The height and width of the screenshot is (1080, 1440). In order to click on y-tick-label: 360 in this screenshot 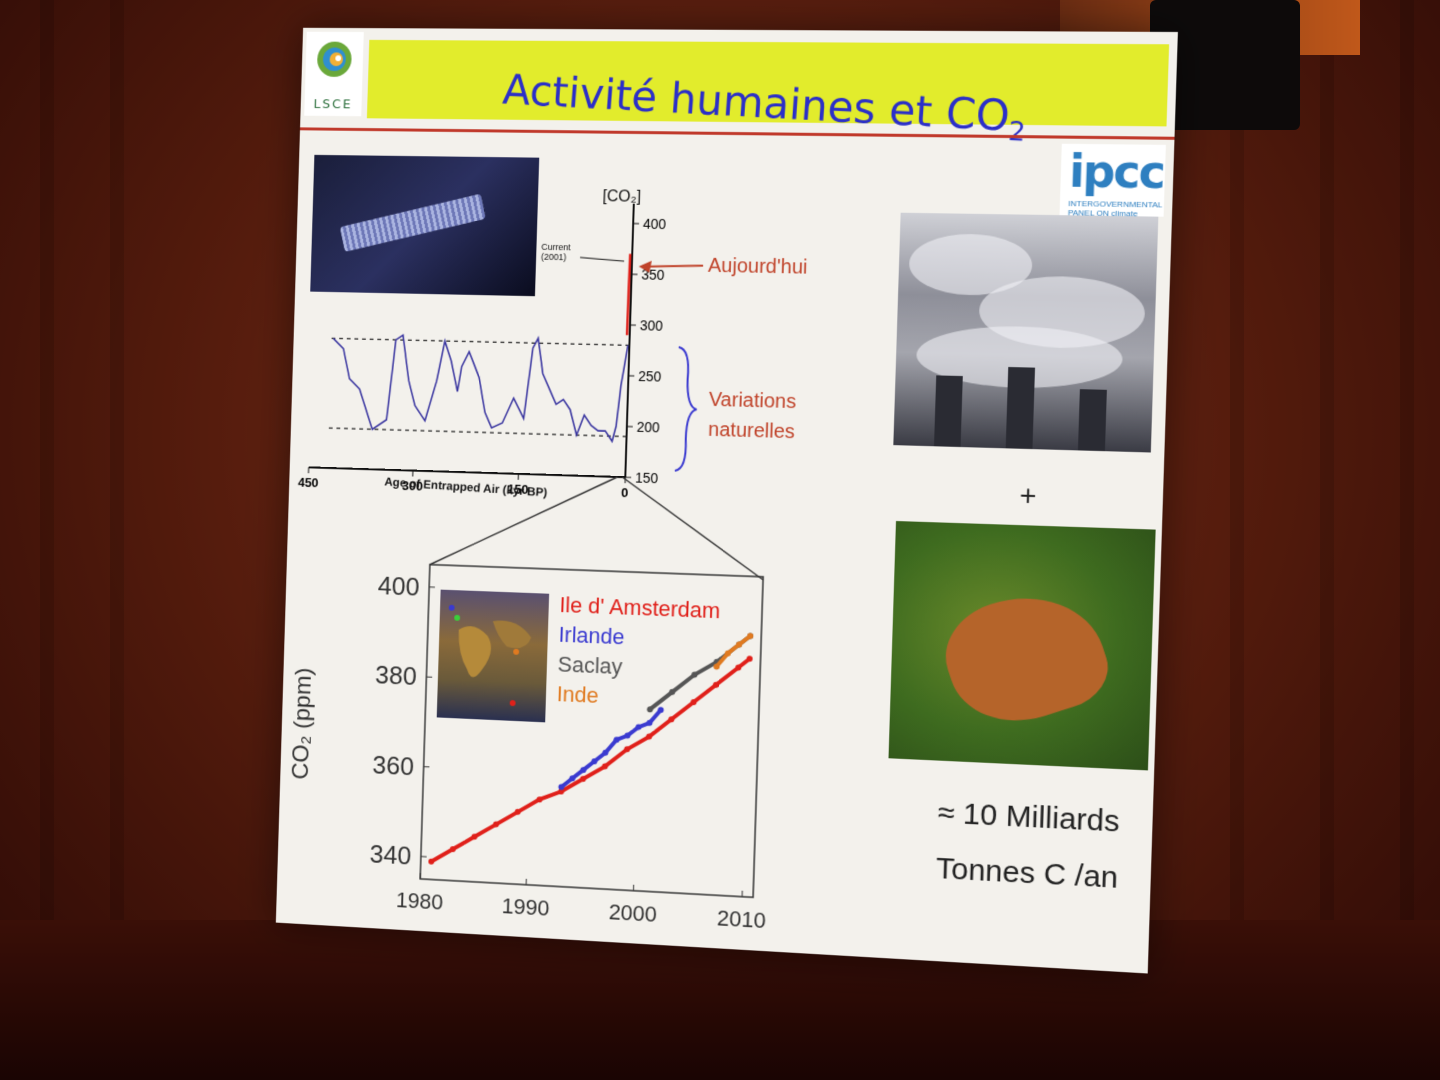, I will do `click(393, 766)`.